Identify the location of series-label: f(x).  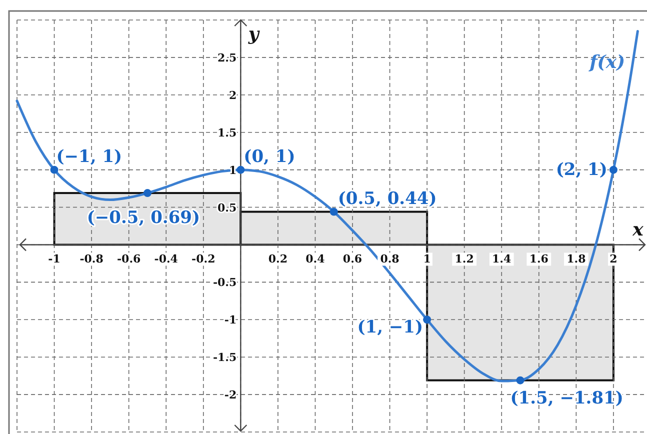
(607, 63).